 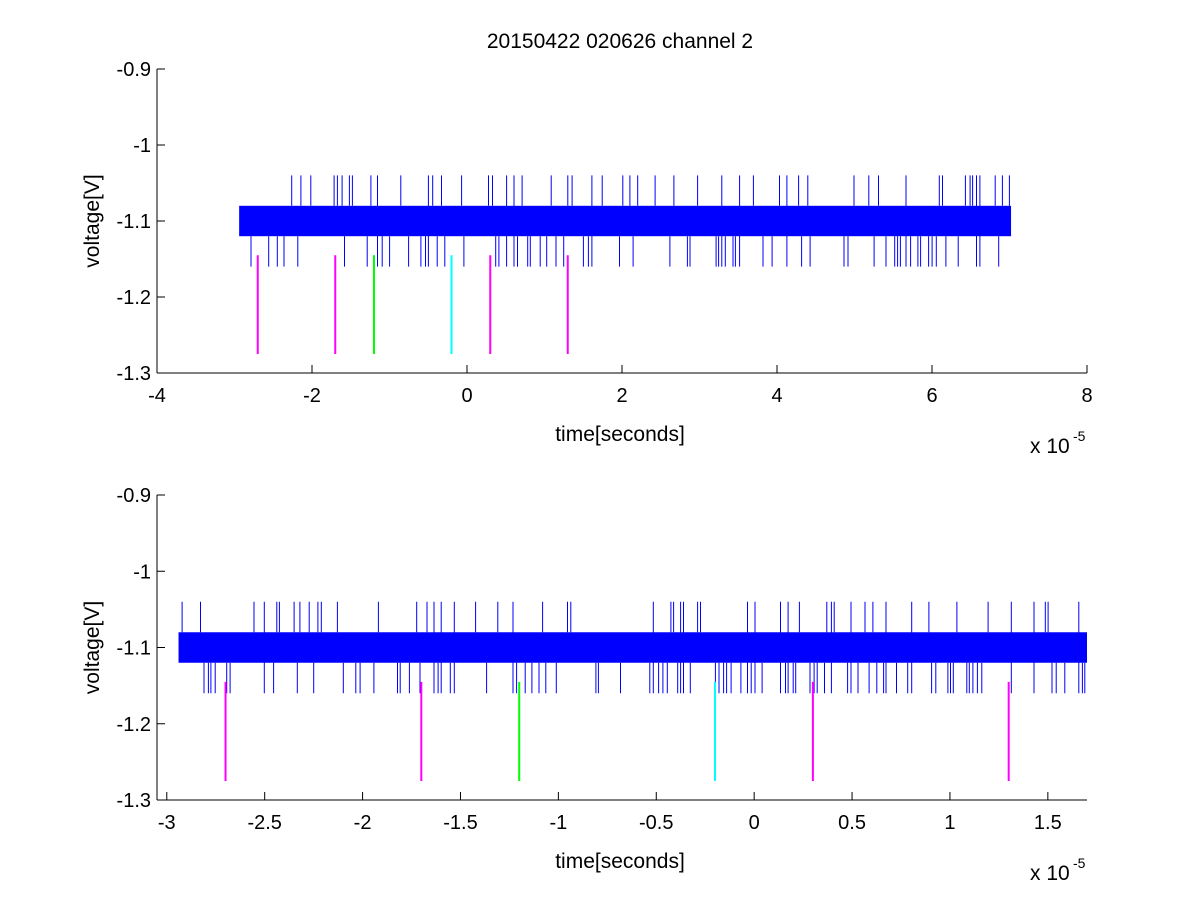 What do you see at coordinates (620, 41) in the screenshot?
I see `chart-title: 20150422 020626 channel 2` at bounding box center [620, 41].